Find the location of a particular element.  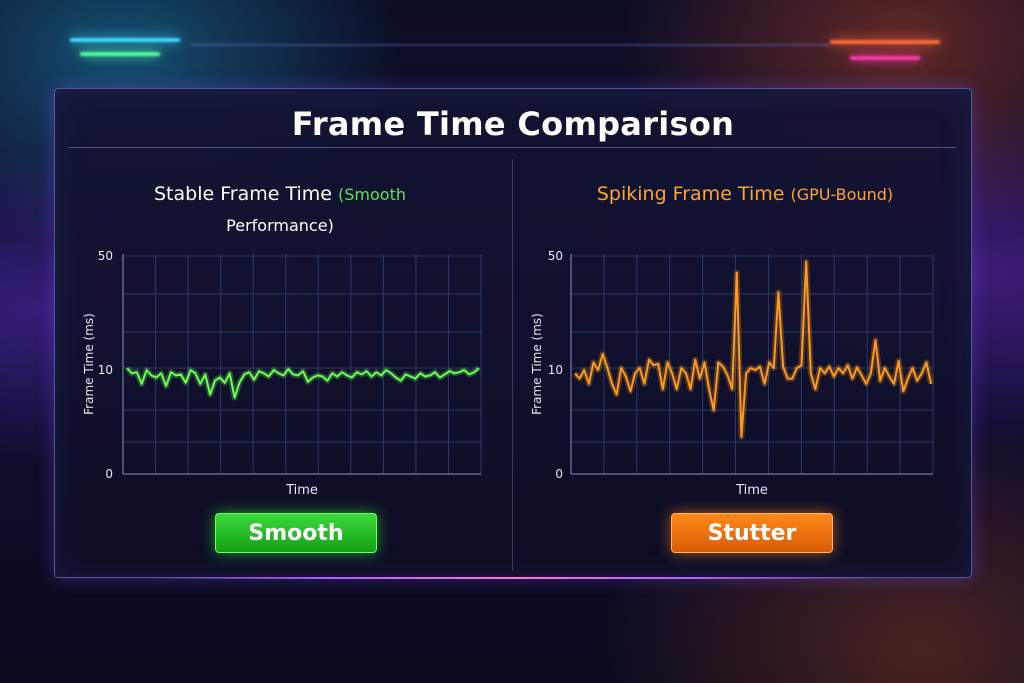

smooth-status-button: Smooth is located at coordinates (296, 533).